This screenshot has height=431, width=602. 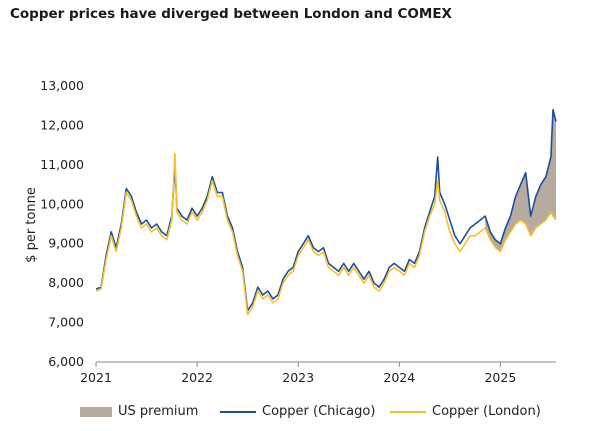 I want to click on y-tick-label: 13,000, so click(x=62, y=85).